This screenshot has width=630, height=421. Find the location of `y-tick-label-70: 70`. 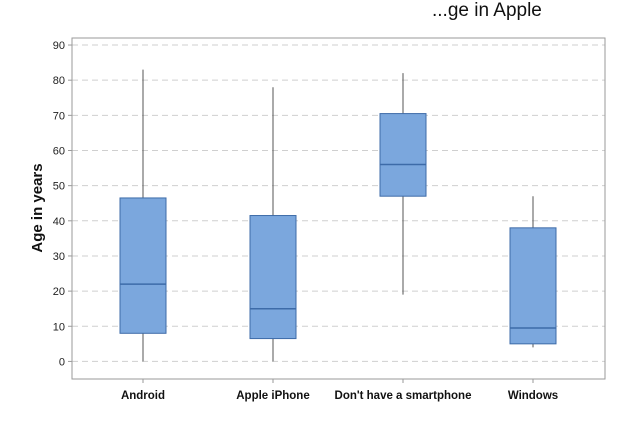

y-tick-label-70: 70 is located at coordinates (59, 116).